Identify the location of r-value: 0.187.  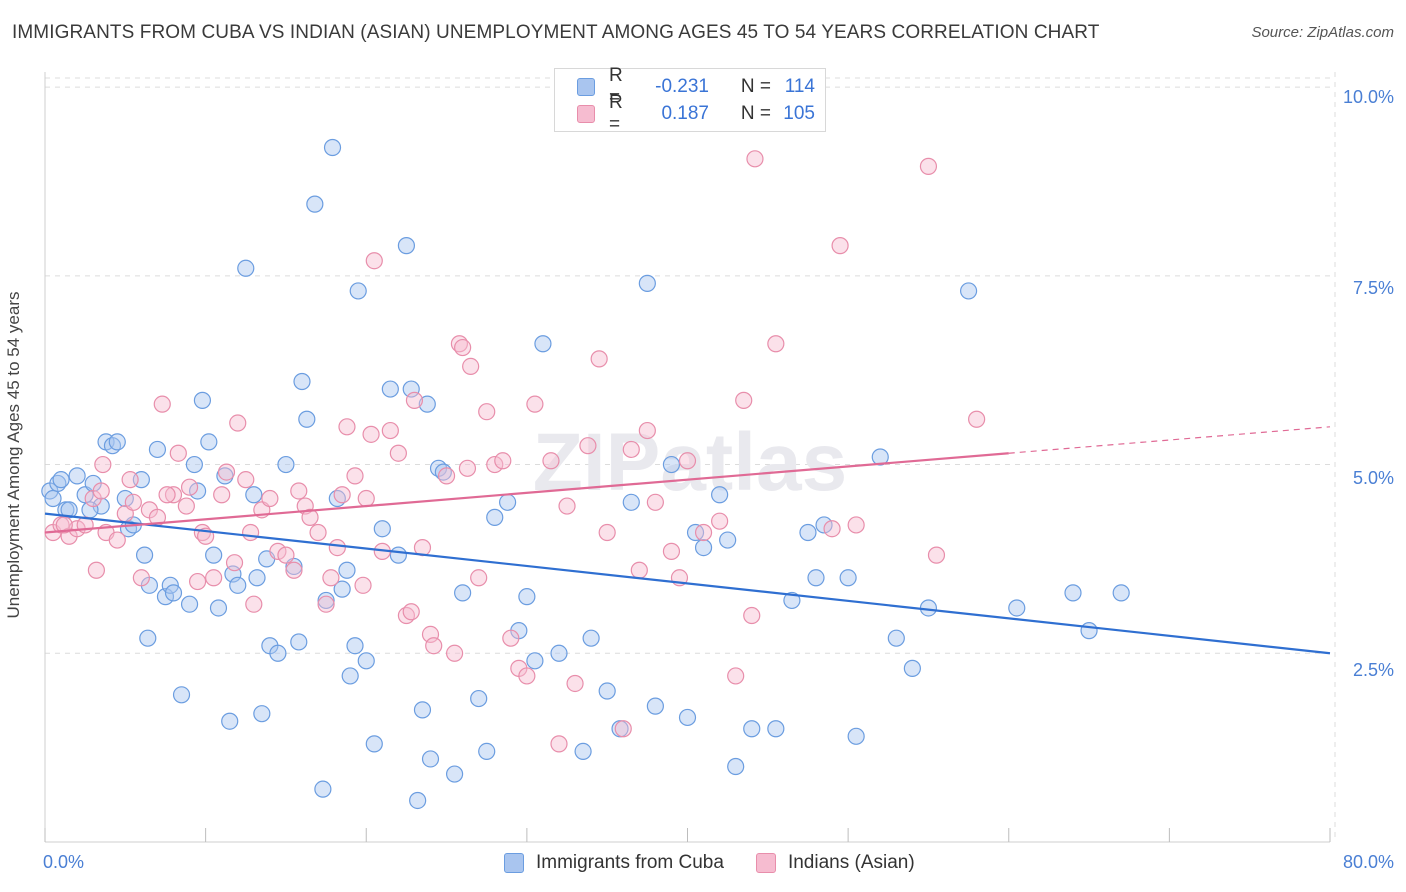
(685, 113).